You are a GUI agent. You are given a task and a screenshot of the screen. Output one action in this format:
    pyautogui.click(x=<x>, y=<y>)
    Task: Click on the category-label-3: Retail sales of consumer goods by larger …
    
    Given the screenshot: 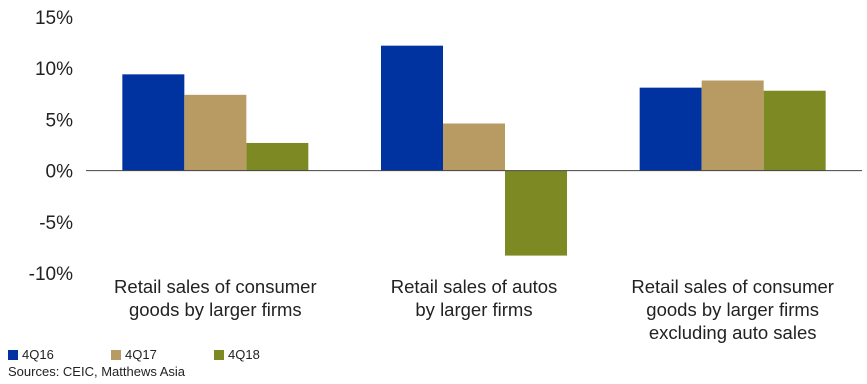 What is the action you would take?
    pyautogui.click(x=732, y=309)
    